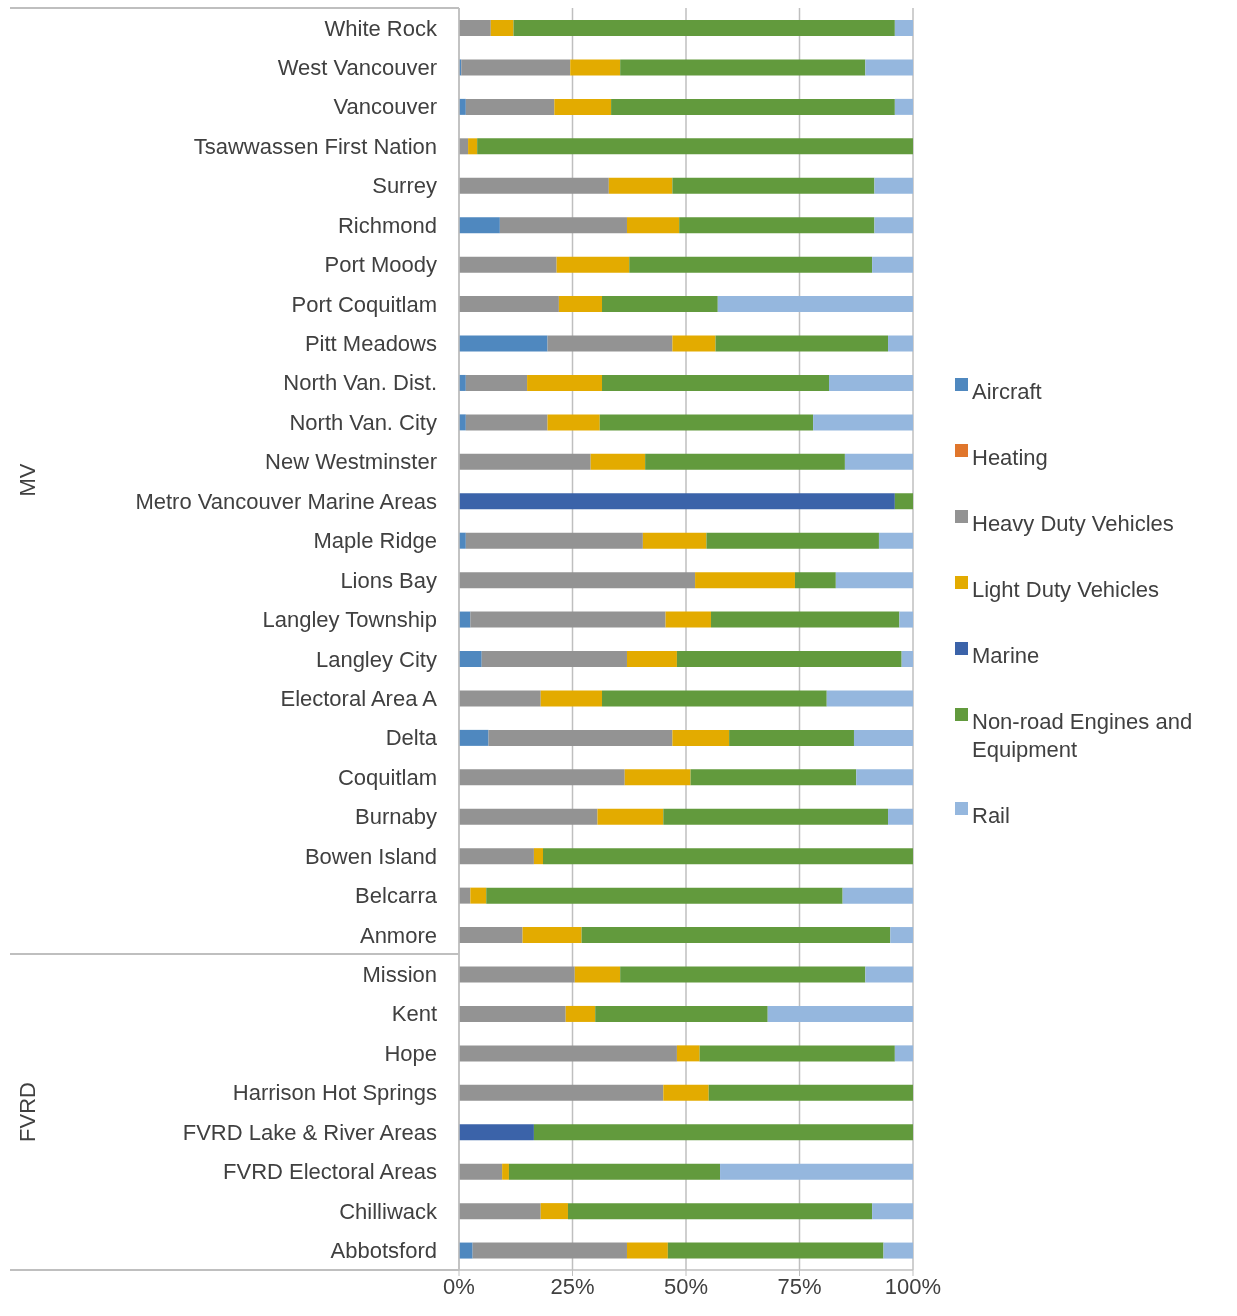 The height and width of the screenshot is (1316, 1237). I want to click on y-tick-label: Metro Vancouver Marine Areas, so click(286, 501).